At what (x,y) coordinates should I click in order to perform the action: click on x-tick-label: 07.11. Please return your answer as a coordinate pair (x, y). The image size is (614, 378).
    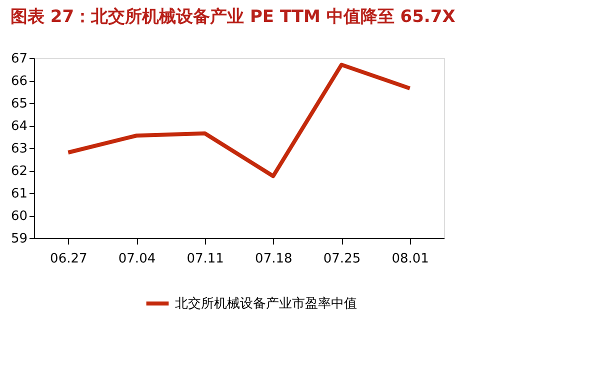
    Looking at the image, I should click on (205, 259).